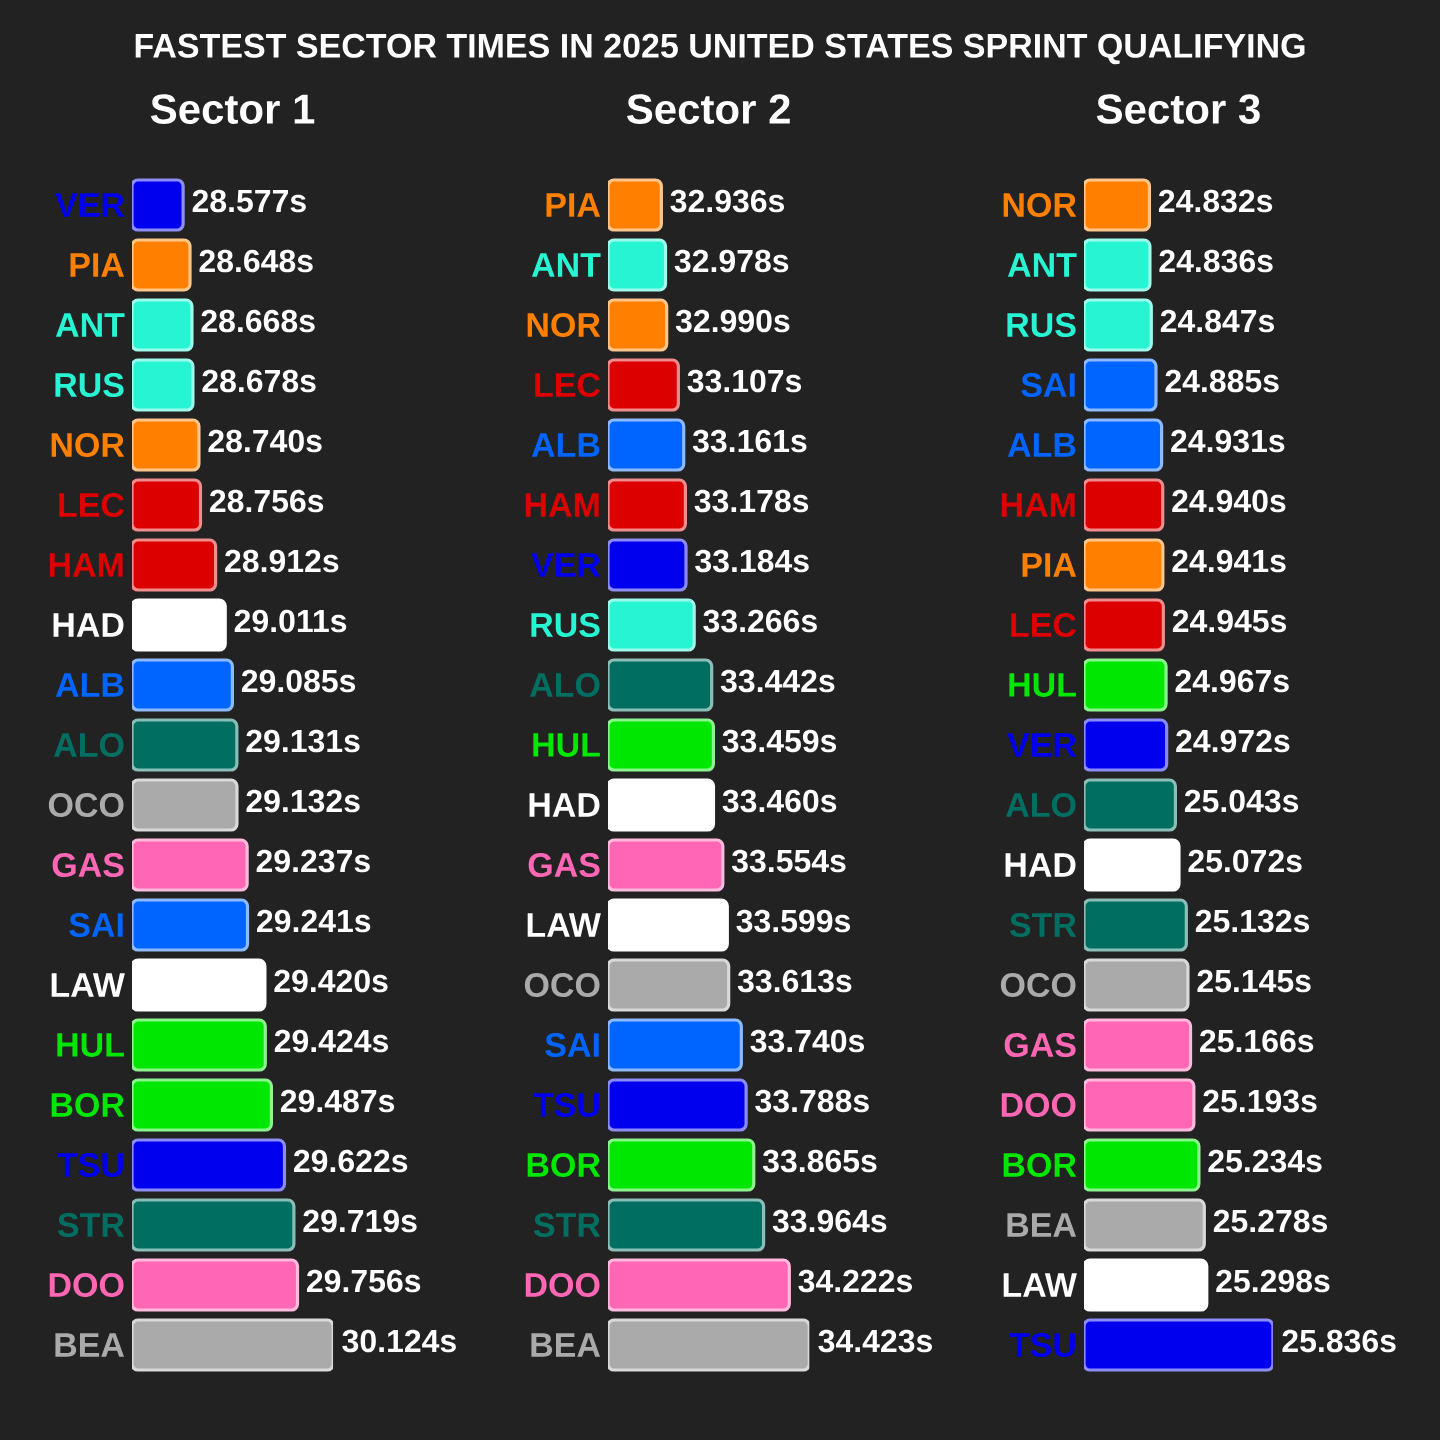 The height and width of the screenshot is (1440, 1440). What do you see at coordinates (1339, 1341) in the screenshot?
I see `data-label: 25.836s` at bounding box center [1339, 1341].